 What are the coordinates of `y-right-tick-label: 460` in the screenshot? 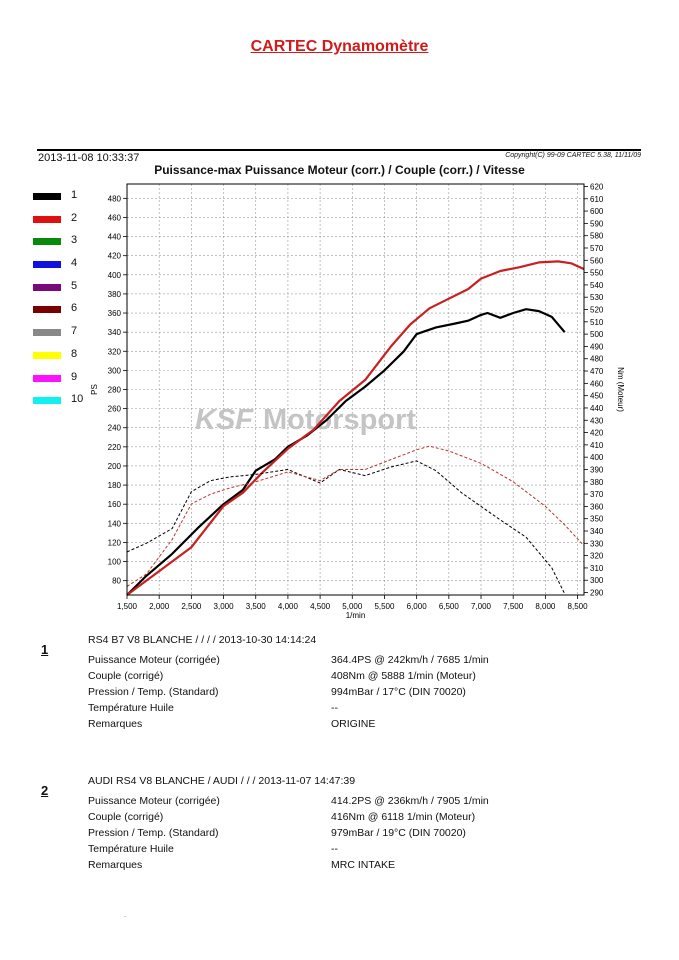 It's located at (597, 383).